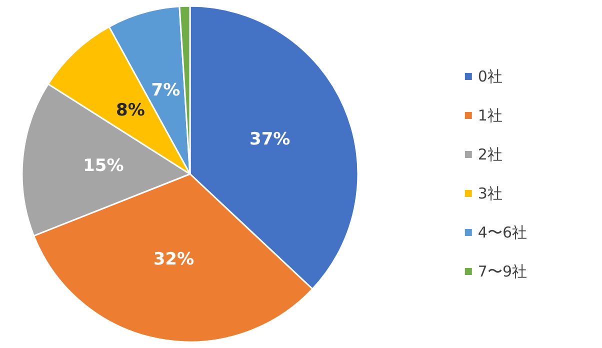 This screenshot has width=602, height=348. Describe the element at coordinates (130, 110) in the screenshot. I see `data-label: 8%` at that location.